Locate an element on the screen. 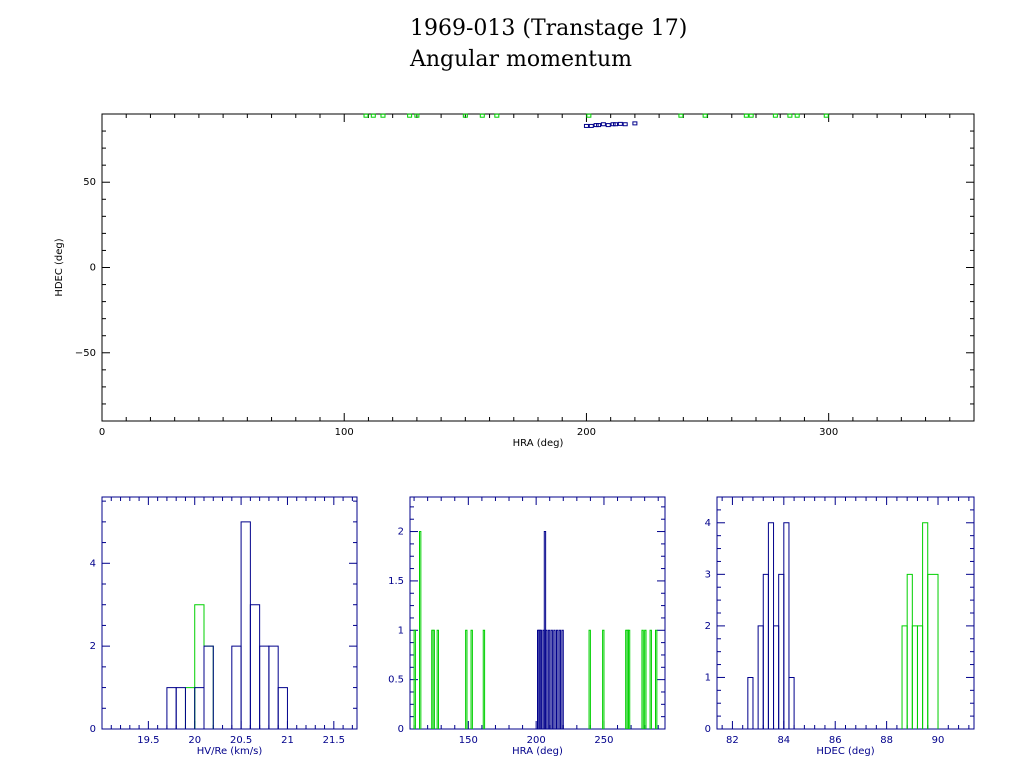  x-tick-label: 0 is located at coordinates (102, 432).